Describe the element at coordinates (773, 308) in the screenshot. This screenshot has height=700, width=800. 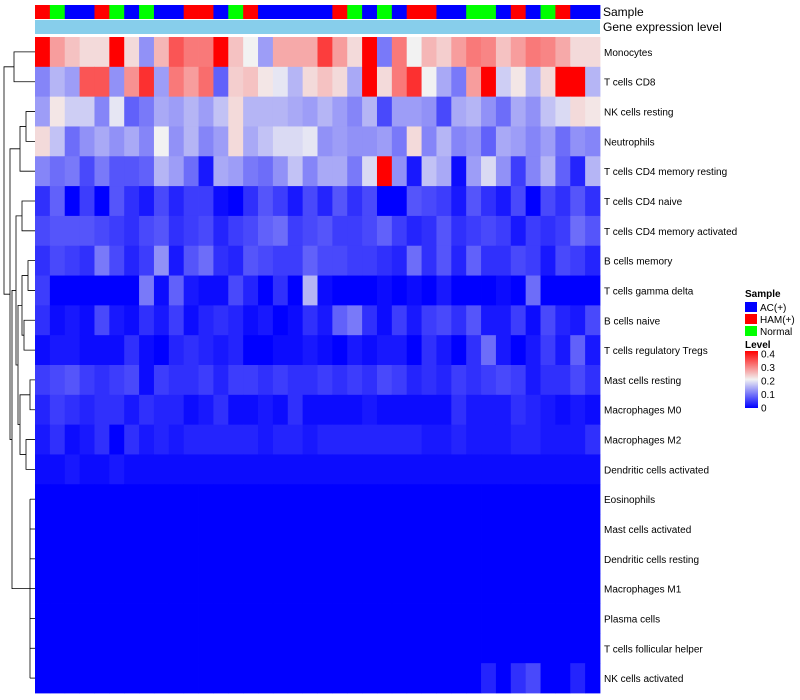
I see `legend-label: AC(+)` at that location.